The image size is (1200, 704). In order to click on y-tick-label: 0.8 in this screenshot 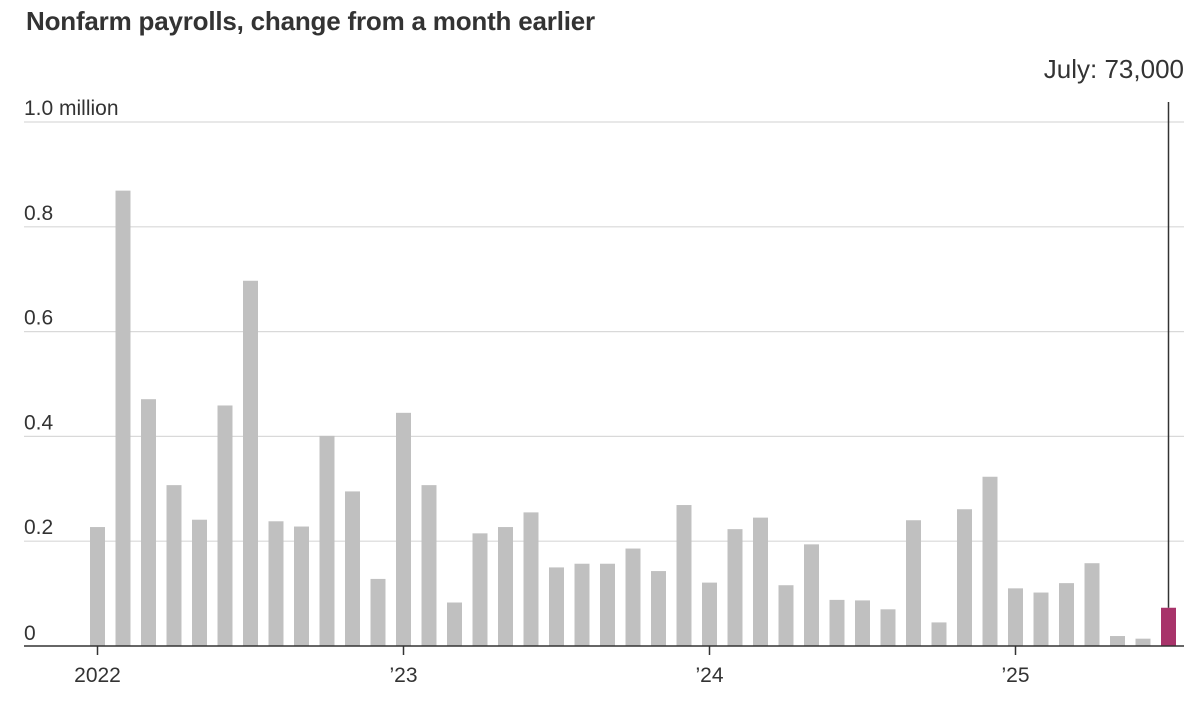, I will do `click(38, 213)`.